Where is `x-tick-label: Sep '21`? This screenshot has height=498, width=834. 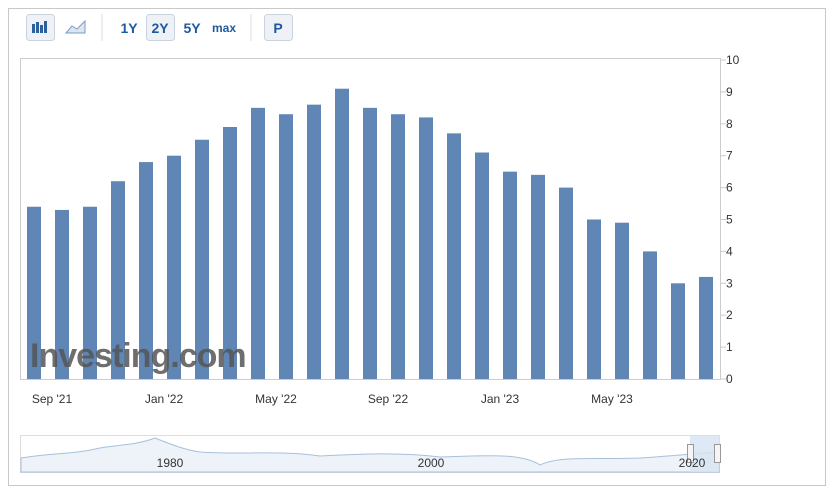 x-tick-label: Sep '21 is located at coordinates (52, 399).